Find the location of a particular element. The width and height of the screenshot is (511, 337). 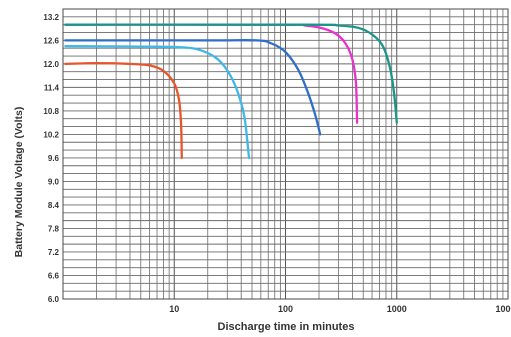

x-tick-label: 100 is located at coordinates (285, 309).